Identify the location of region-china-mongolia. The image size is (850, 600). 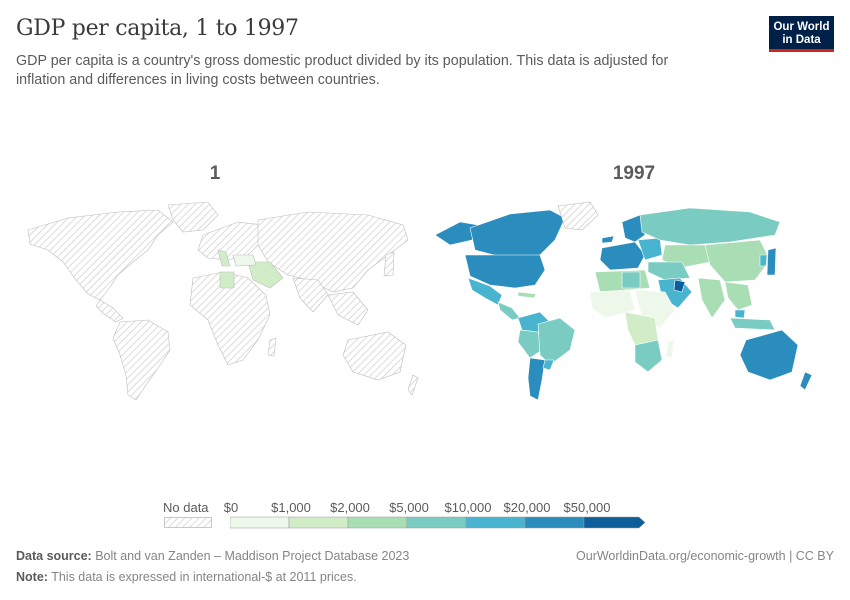
(737, 261).